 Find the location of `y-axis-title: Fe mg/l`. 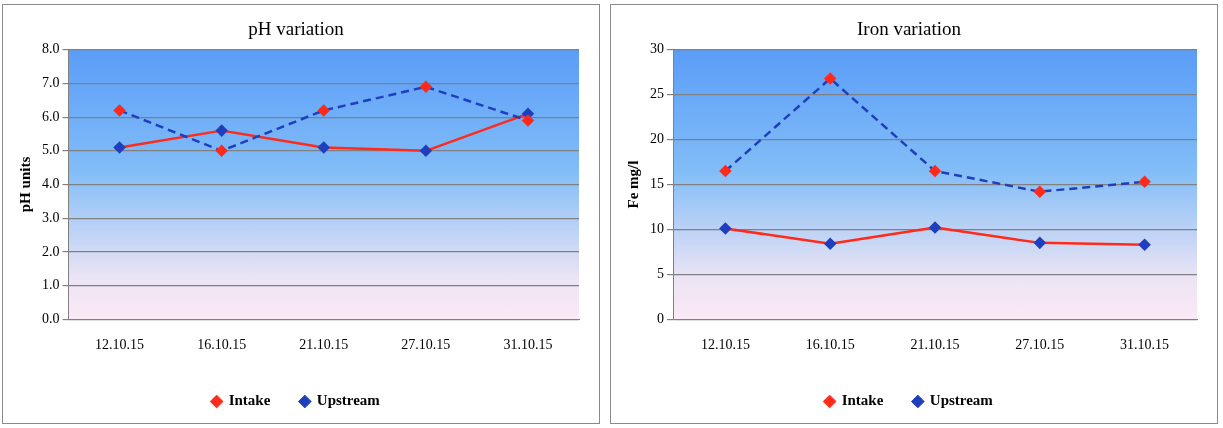

y-axis-title: Fe mg/l is located at coordinates (632, 184).